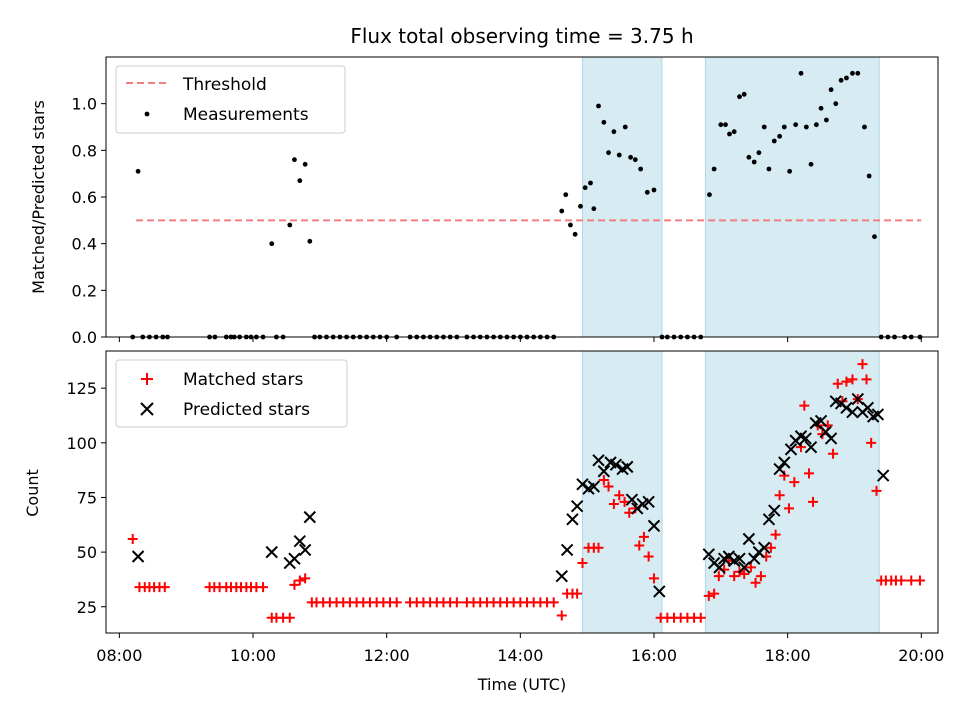  What do you see at coordinates (520, 339) in the screenshot?
I see `top-x-ticks` at bounding box center [520, 339].